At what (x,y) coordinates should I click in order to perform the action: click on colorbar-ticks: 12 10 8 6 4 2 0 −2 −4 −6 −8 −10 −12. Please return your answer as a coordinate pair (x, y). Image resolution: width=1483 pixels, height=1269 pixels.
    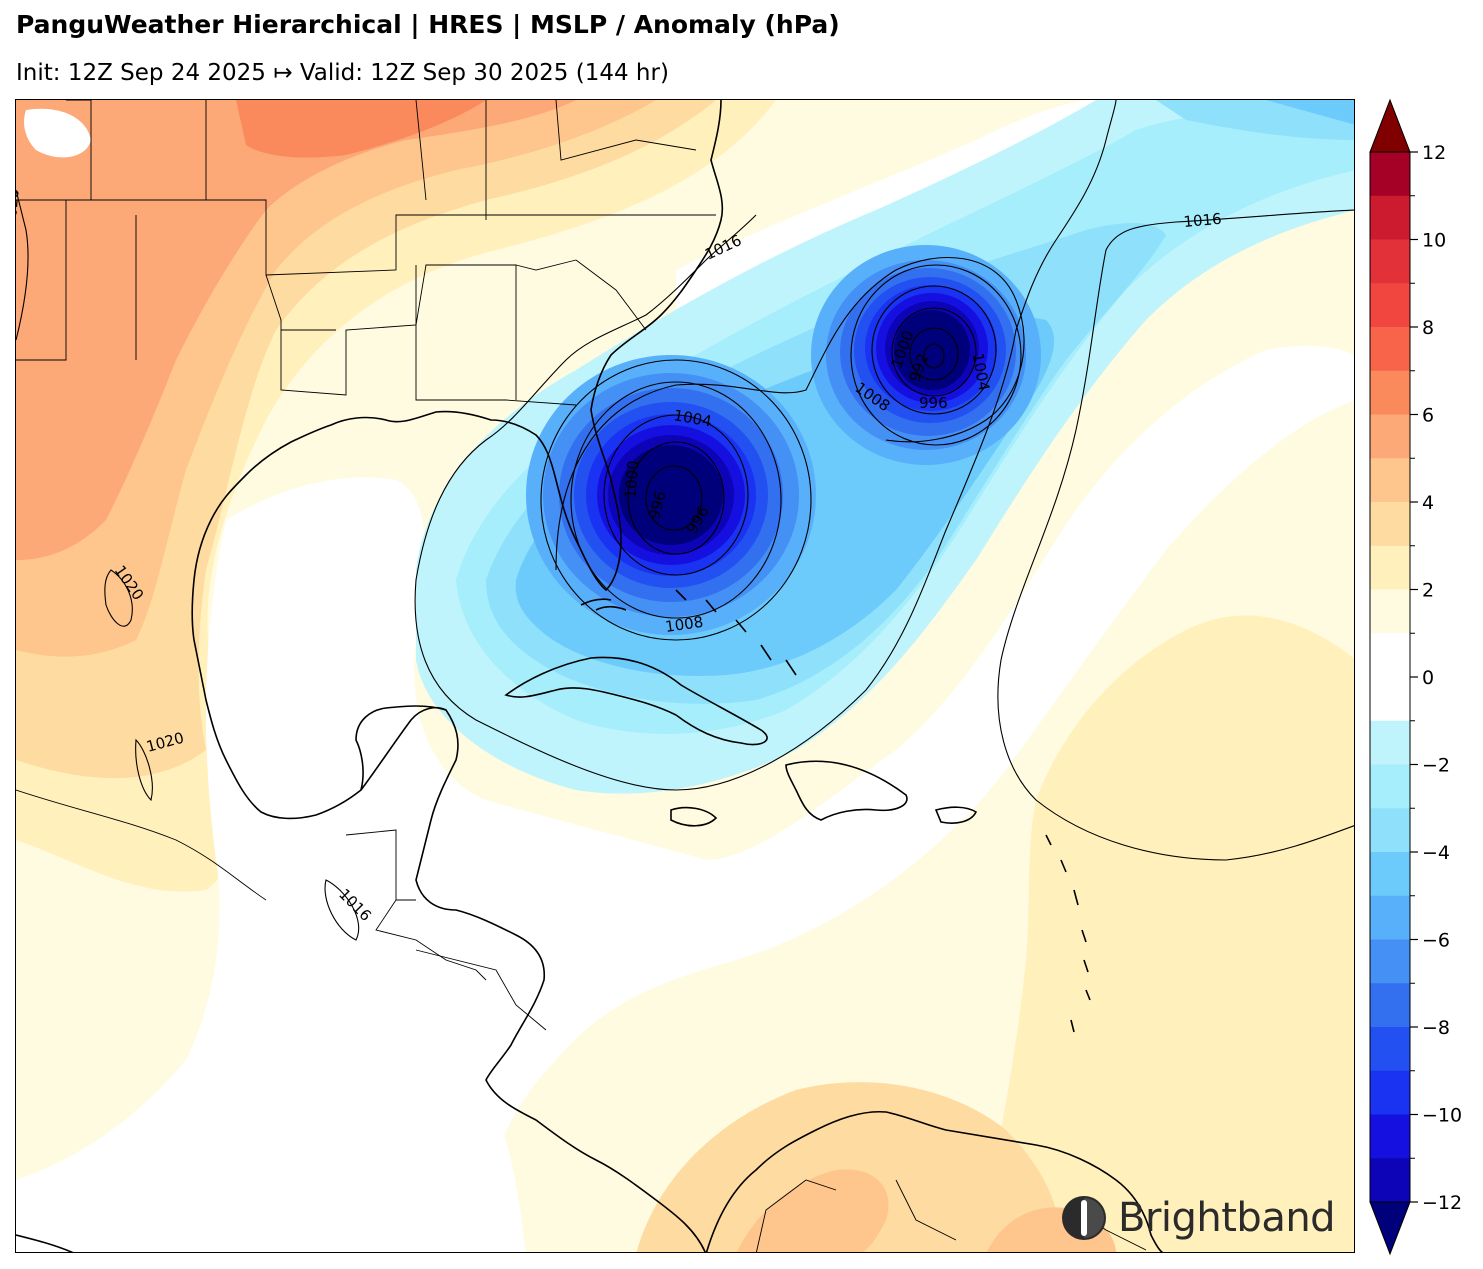
    Looking at the image, I should click on (1436, 678).